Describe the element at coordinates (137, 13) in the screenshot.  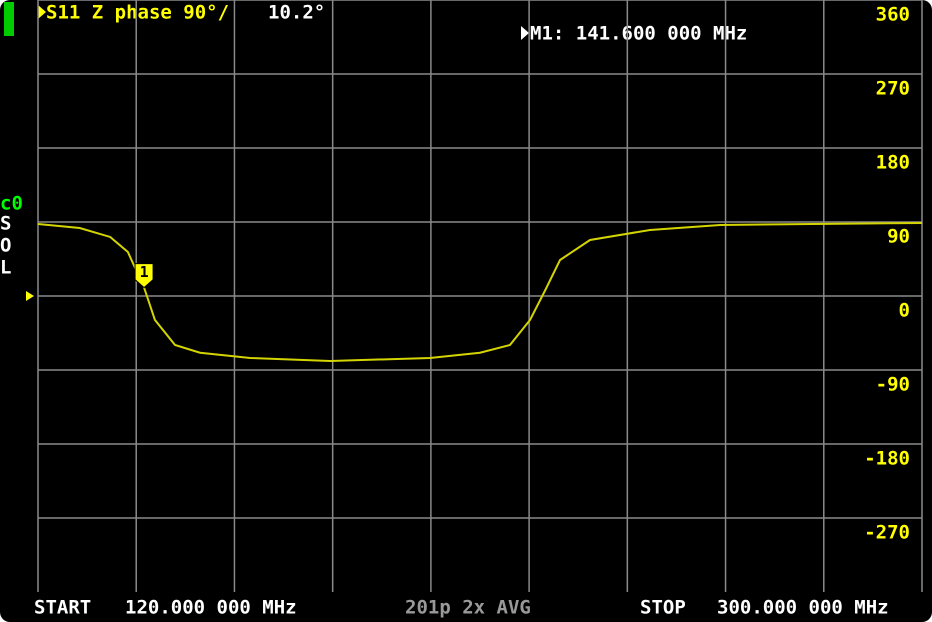
I see `trace-name: S11 Z phase 90°/` at that location.